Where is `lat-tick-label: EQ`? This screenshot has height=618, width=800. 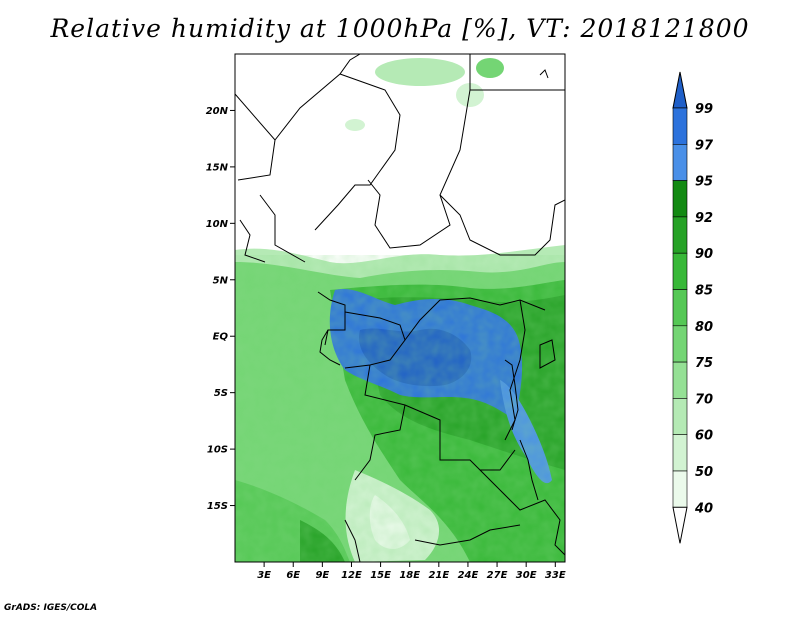 lat-tick-label: EQ is located at coordinates (221, 337).